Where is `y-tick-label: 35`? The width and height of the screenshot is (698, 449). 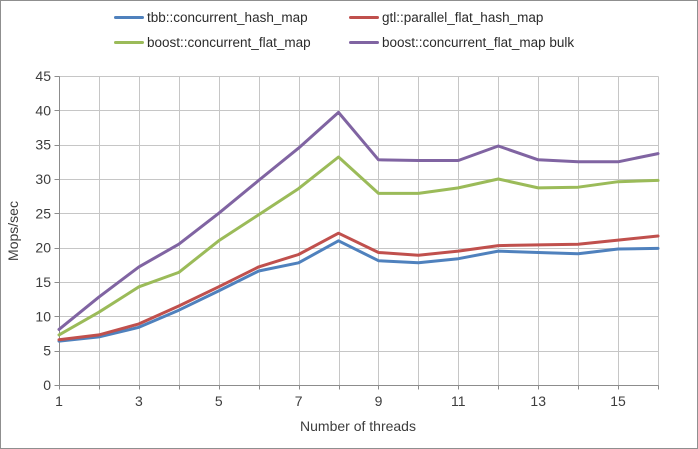
y-tick-label: 35 is located at coordinates (43, 145).